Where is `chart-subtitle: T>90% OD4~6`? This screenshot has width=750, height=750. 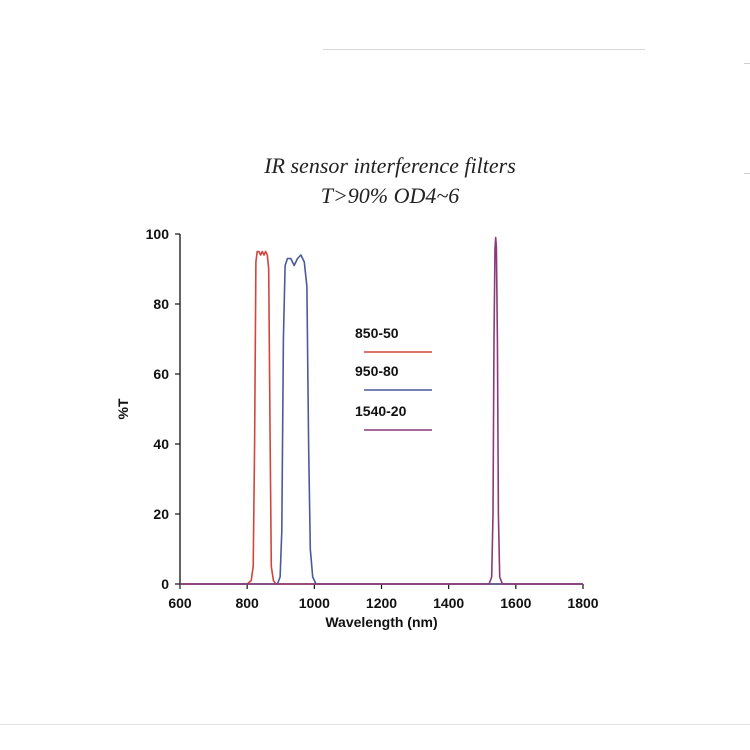
chart-subtitle: T>90% OD4~6 is located at coordinates (390, 195).